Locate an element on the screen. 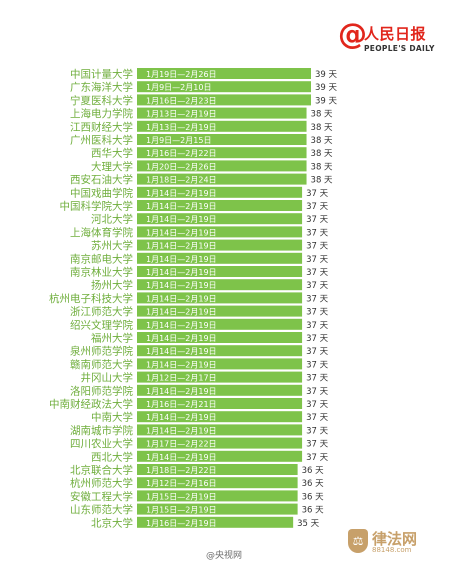 This screenshot has height=565, width=452. category-label: 杭州师范大学 is located at coordinates (101, 483).